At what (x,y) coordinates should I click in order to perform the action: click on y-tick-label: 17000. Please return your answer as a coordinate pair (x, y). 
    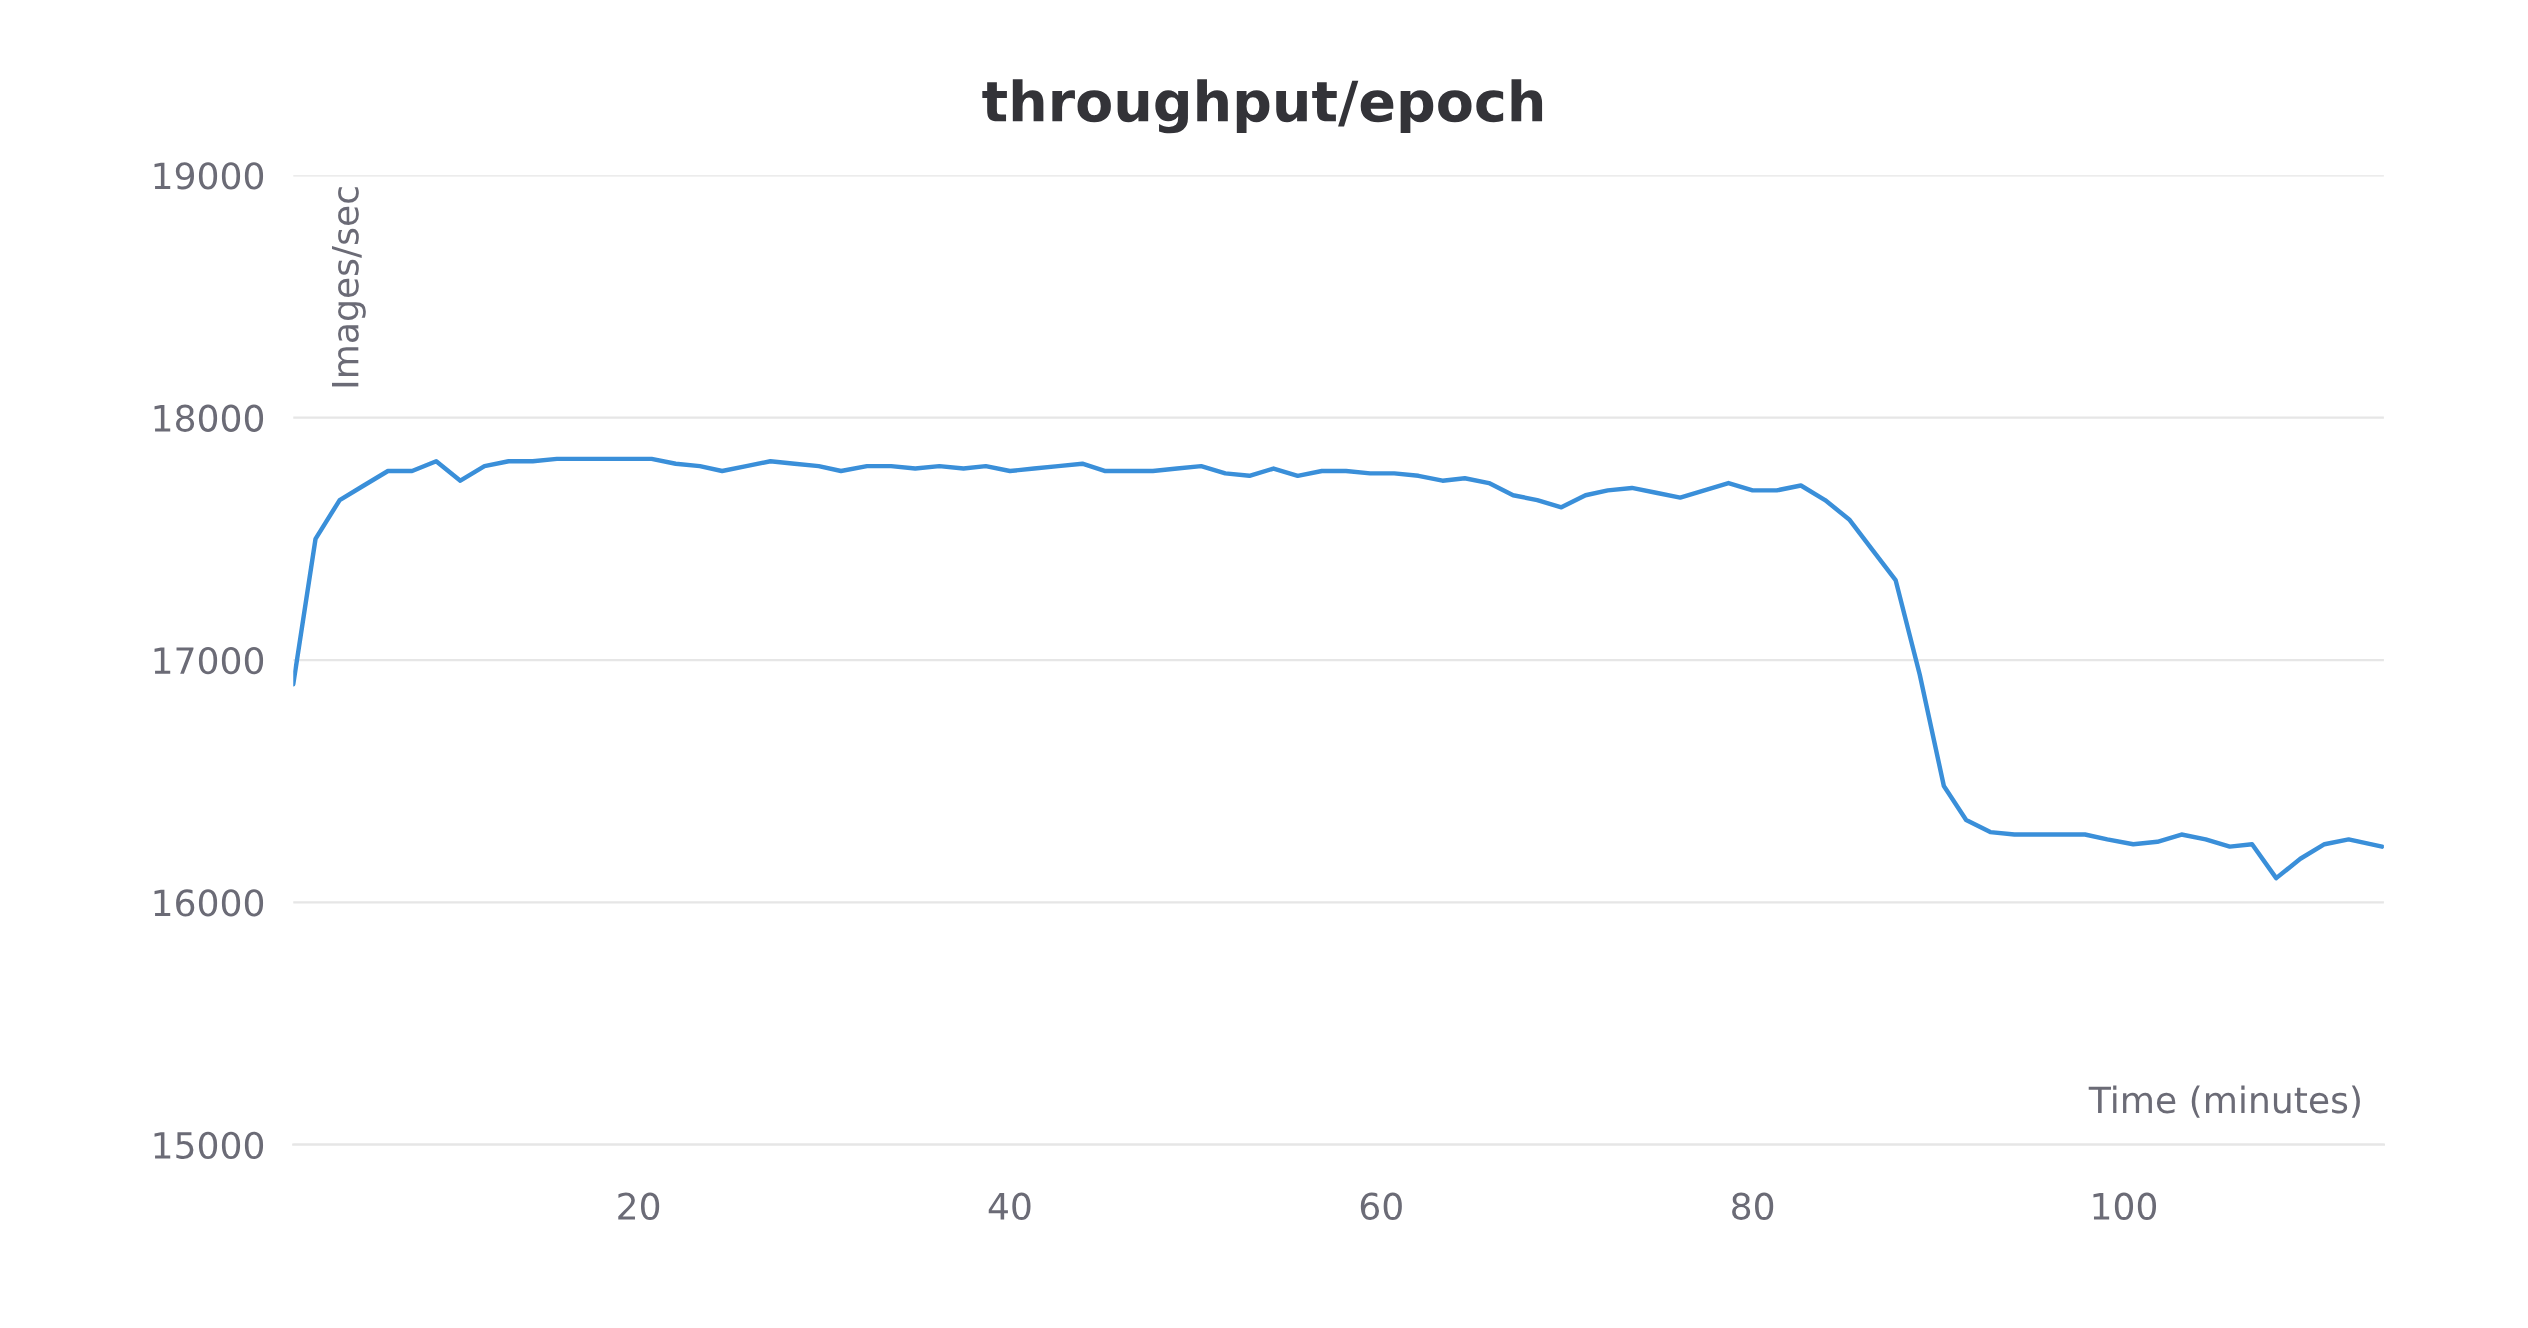
    Looking at the image, I should click on (209, 660).